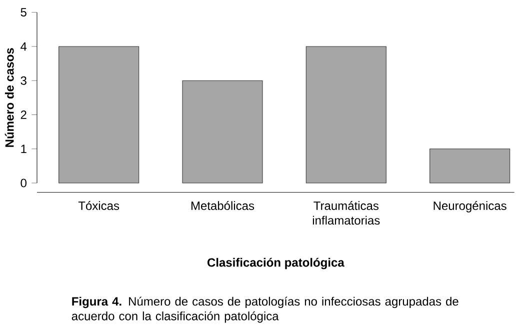 The image size is (528, 332). Describe the element at coordinates (23, 114) in the screenshot. I see `y-tick-label: 2` at that location.